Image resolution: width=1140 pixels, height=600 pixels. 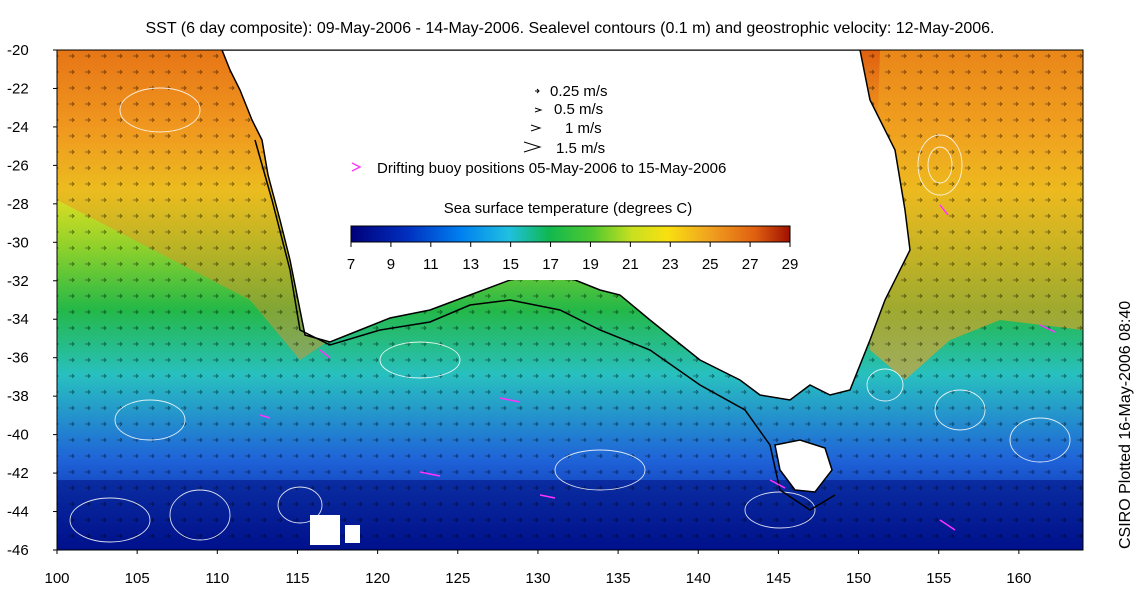 What do you see at coordinates (431, 264) in the screenshot?
I see `colorbar-tick-label: 11` at bounding box center [431, 264].